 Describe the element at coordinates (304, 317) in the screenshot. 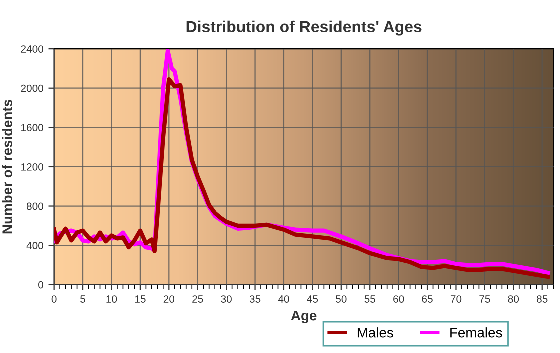

I see `x-axis-title: Age` at that location.